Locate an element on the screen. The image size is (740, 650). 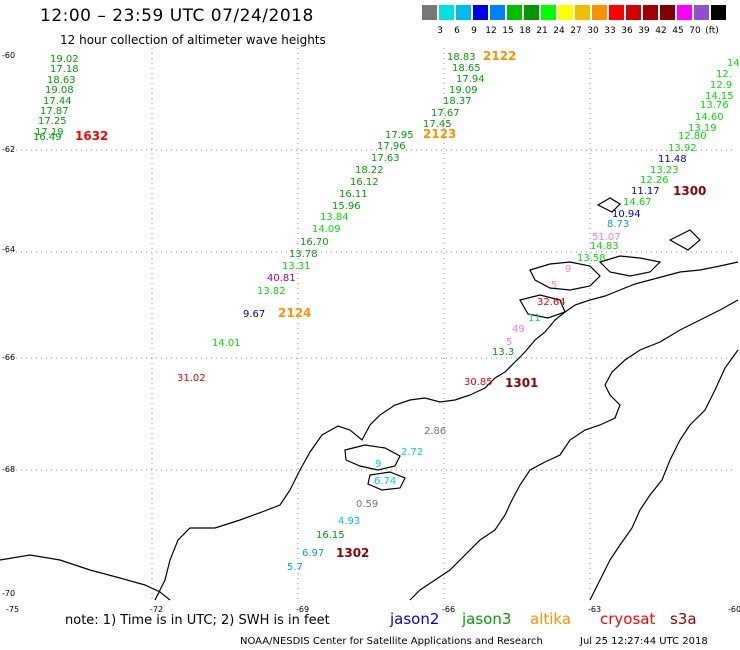
pass-time-label: 2122 is located at coordinates (499, 56).